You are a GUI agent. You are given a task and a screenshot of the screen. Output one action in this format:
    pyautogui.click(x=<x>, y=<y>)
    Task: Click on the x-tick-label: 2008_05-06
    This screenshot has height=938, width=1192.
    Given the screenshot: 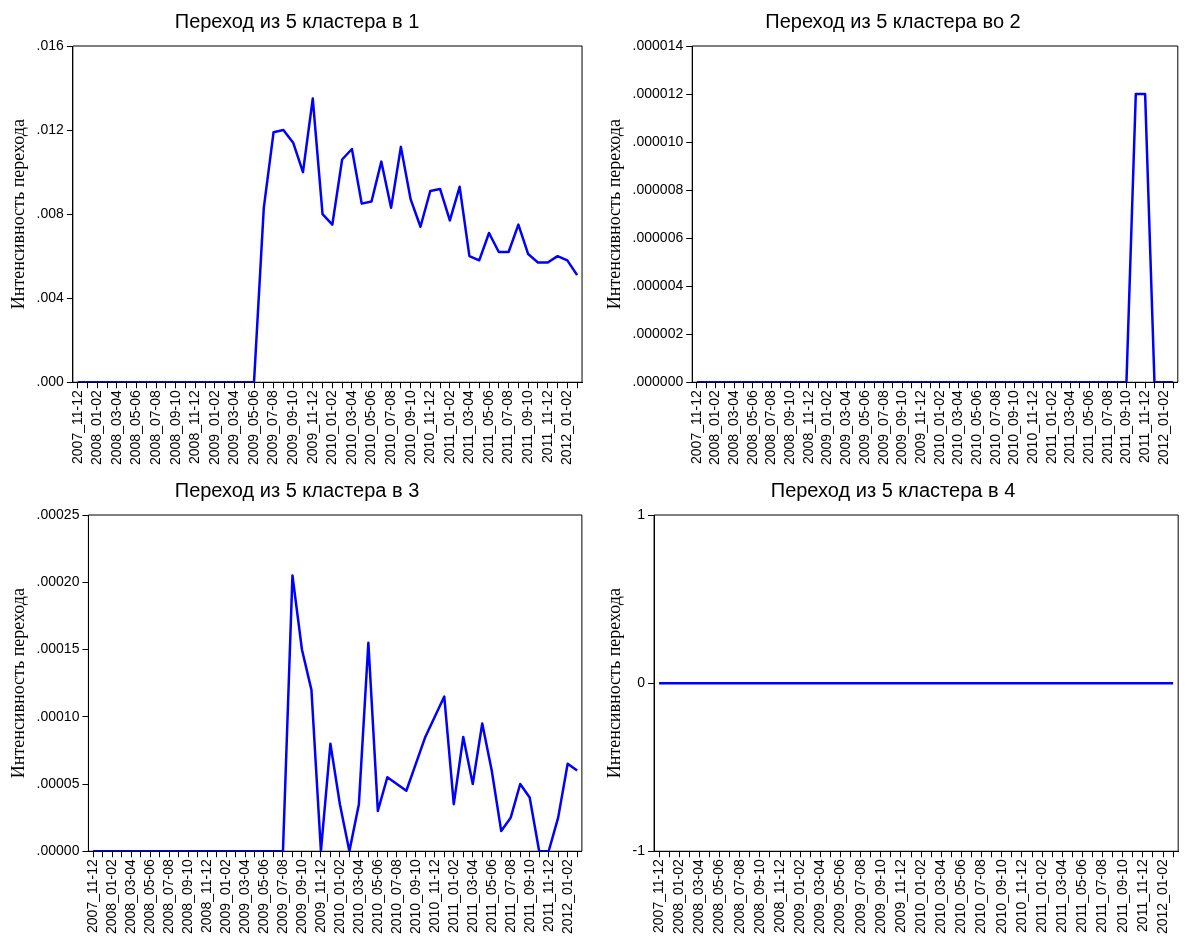 What is the action you would take?
    pyautogui.click(x=148, y=897)
    